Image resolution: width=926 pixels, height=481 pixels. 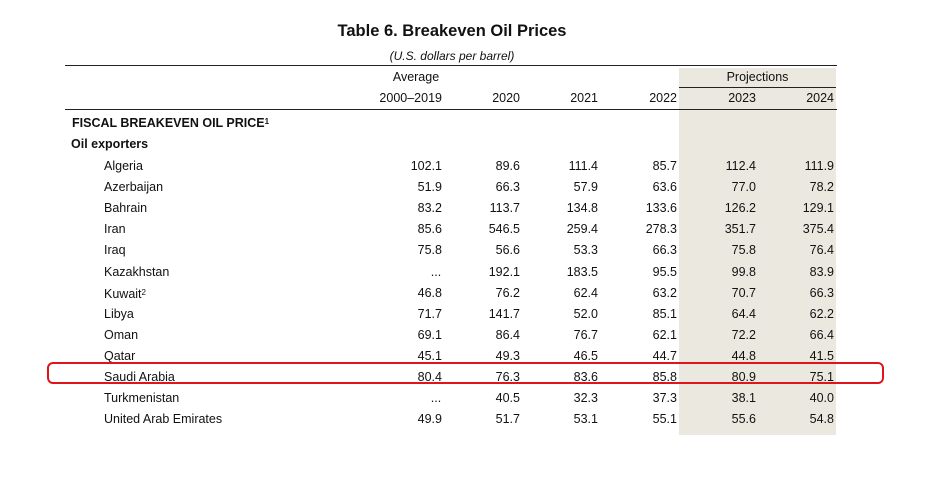 What do you see at coordinates (743, 419) in the screenshot?
I see `table-cell: 55.6` at bounding box center [743, 419].